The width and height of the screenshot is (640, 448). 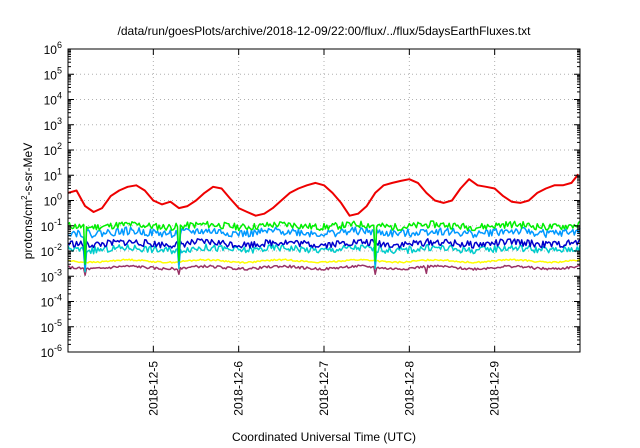 I want to click on y-axis-label-pre: protons/cm, so click(x=28, y=229).